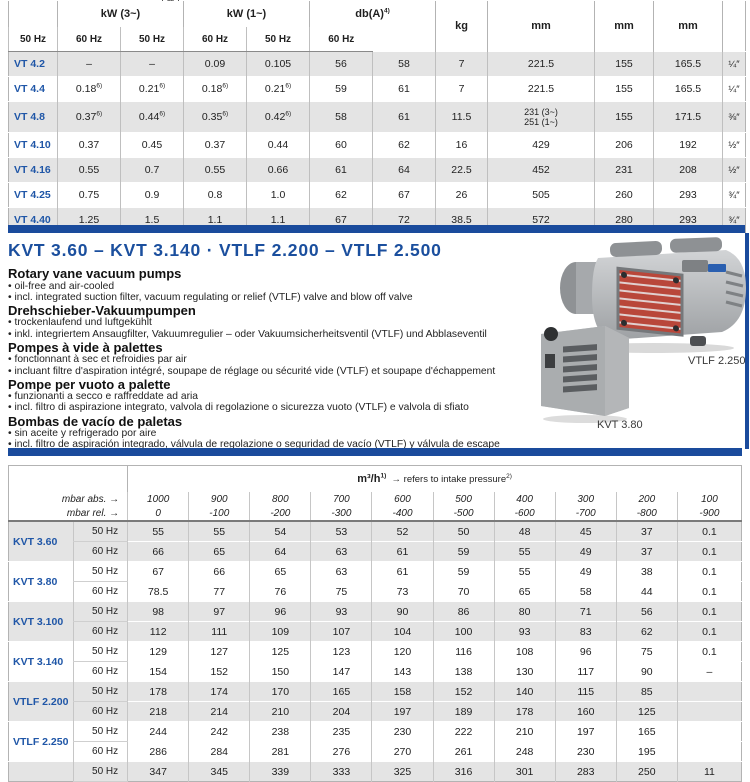 The image size is (750, 782). I want to click on cell: 800, so click(280, 499).